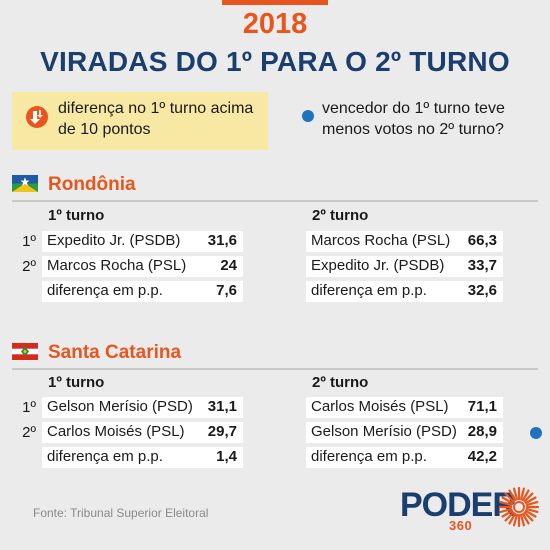 This screenshot has height=550, width=550. What do you see at coordinates (226, 290) in the screenshot?
I see `diff-value: 7,6` at bounding box center [226, 290].